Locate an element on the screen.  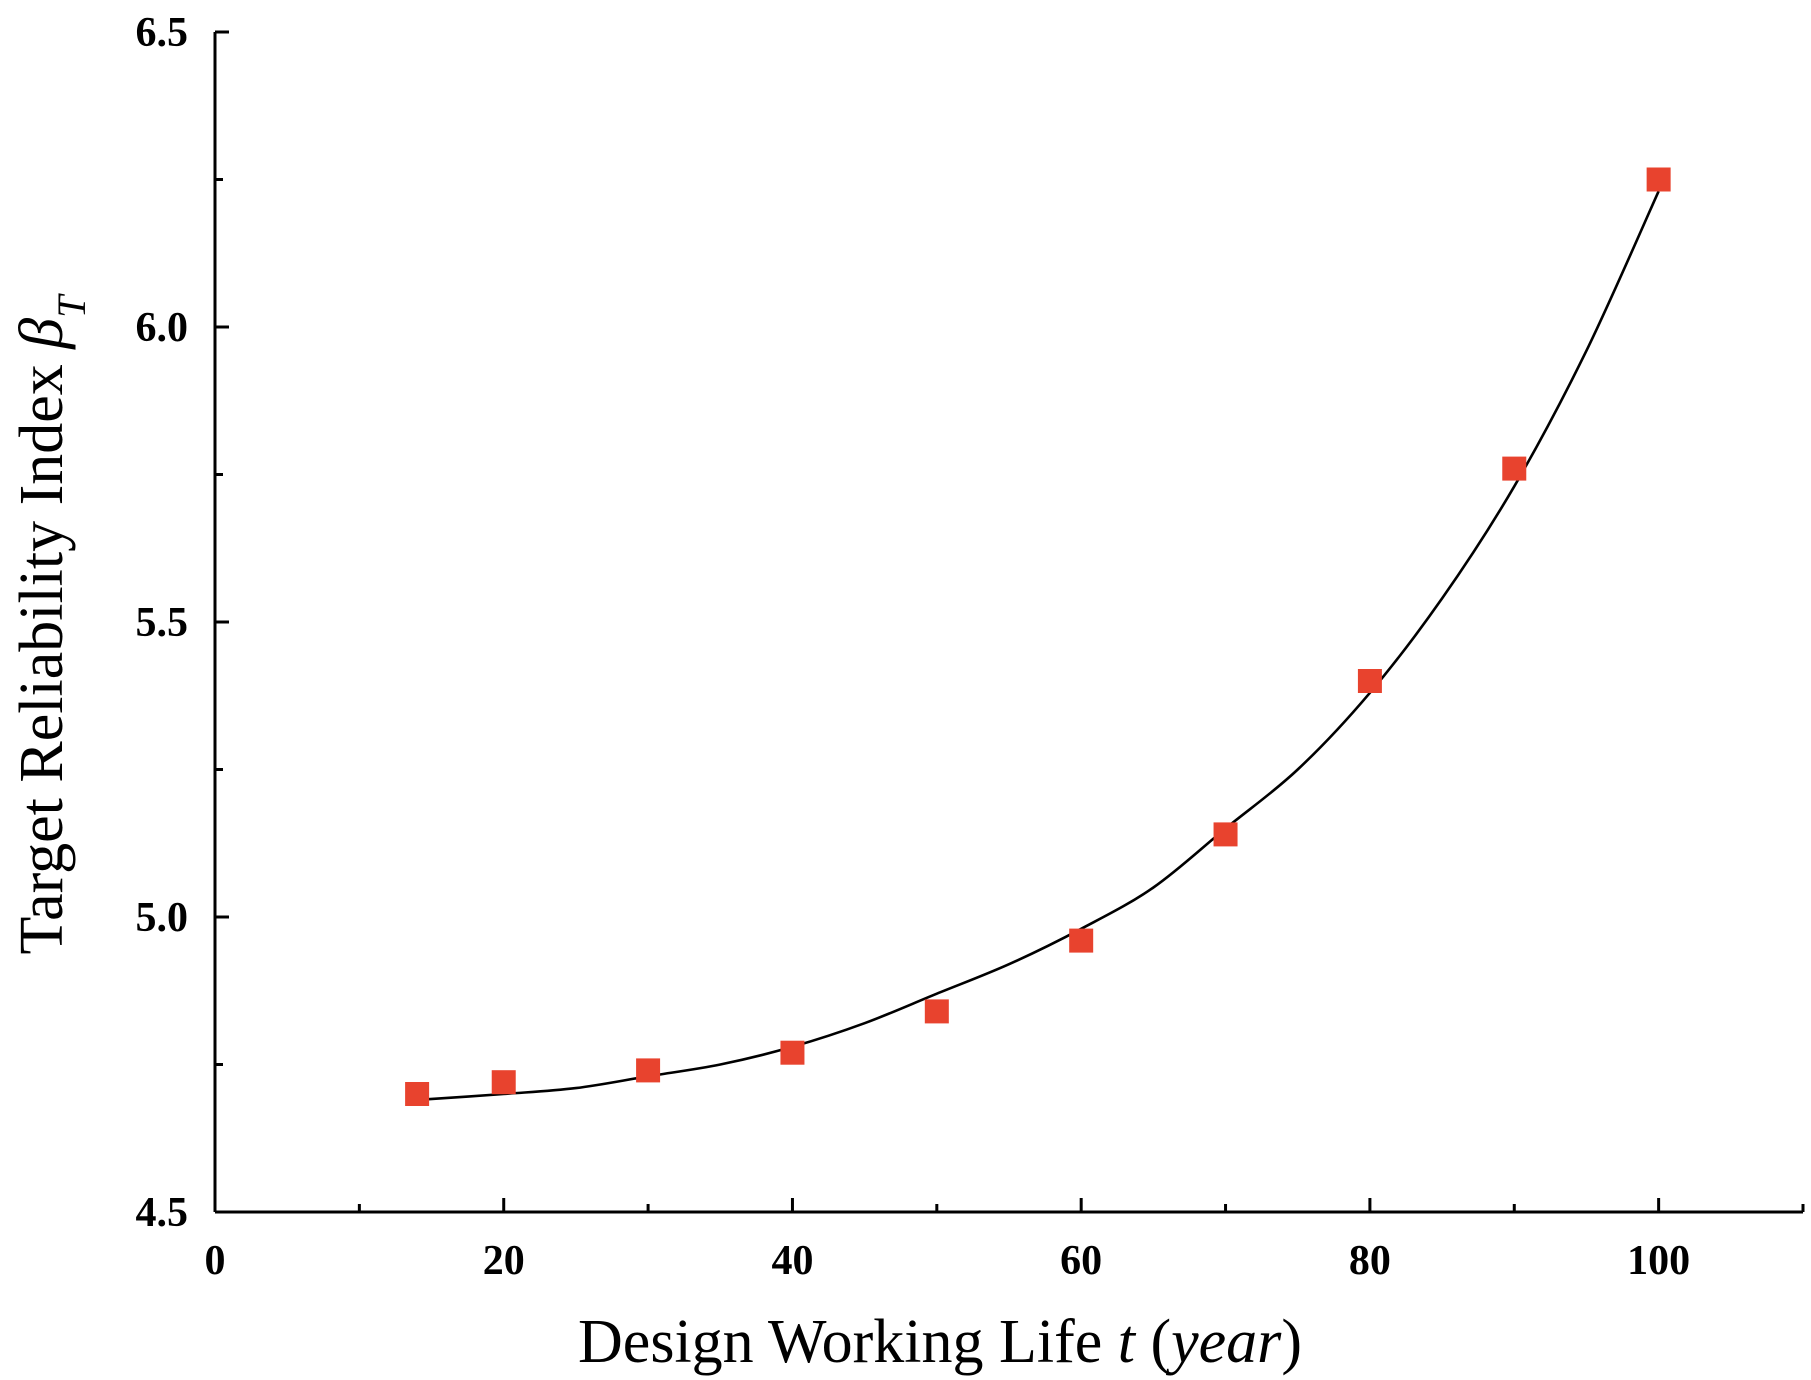
y-axis-title-variable: β is located at coordinates (42, 334).